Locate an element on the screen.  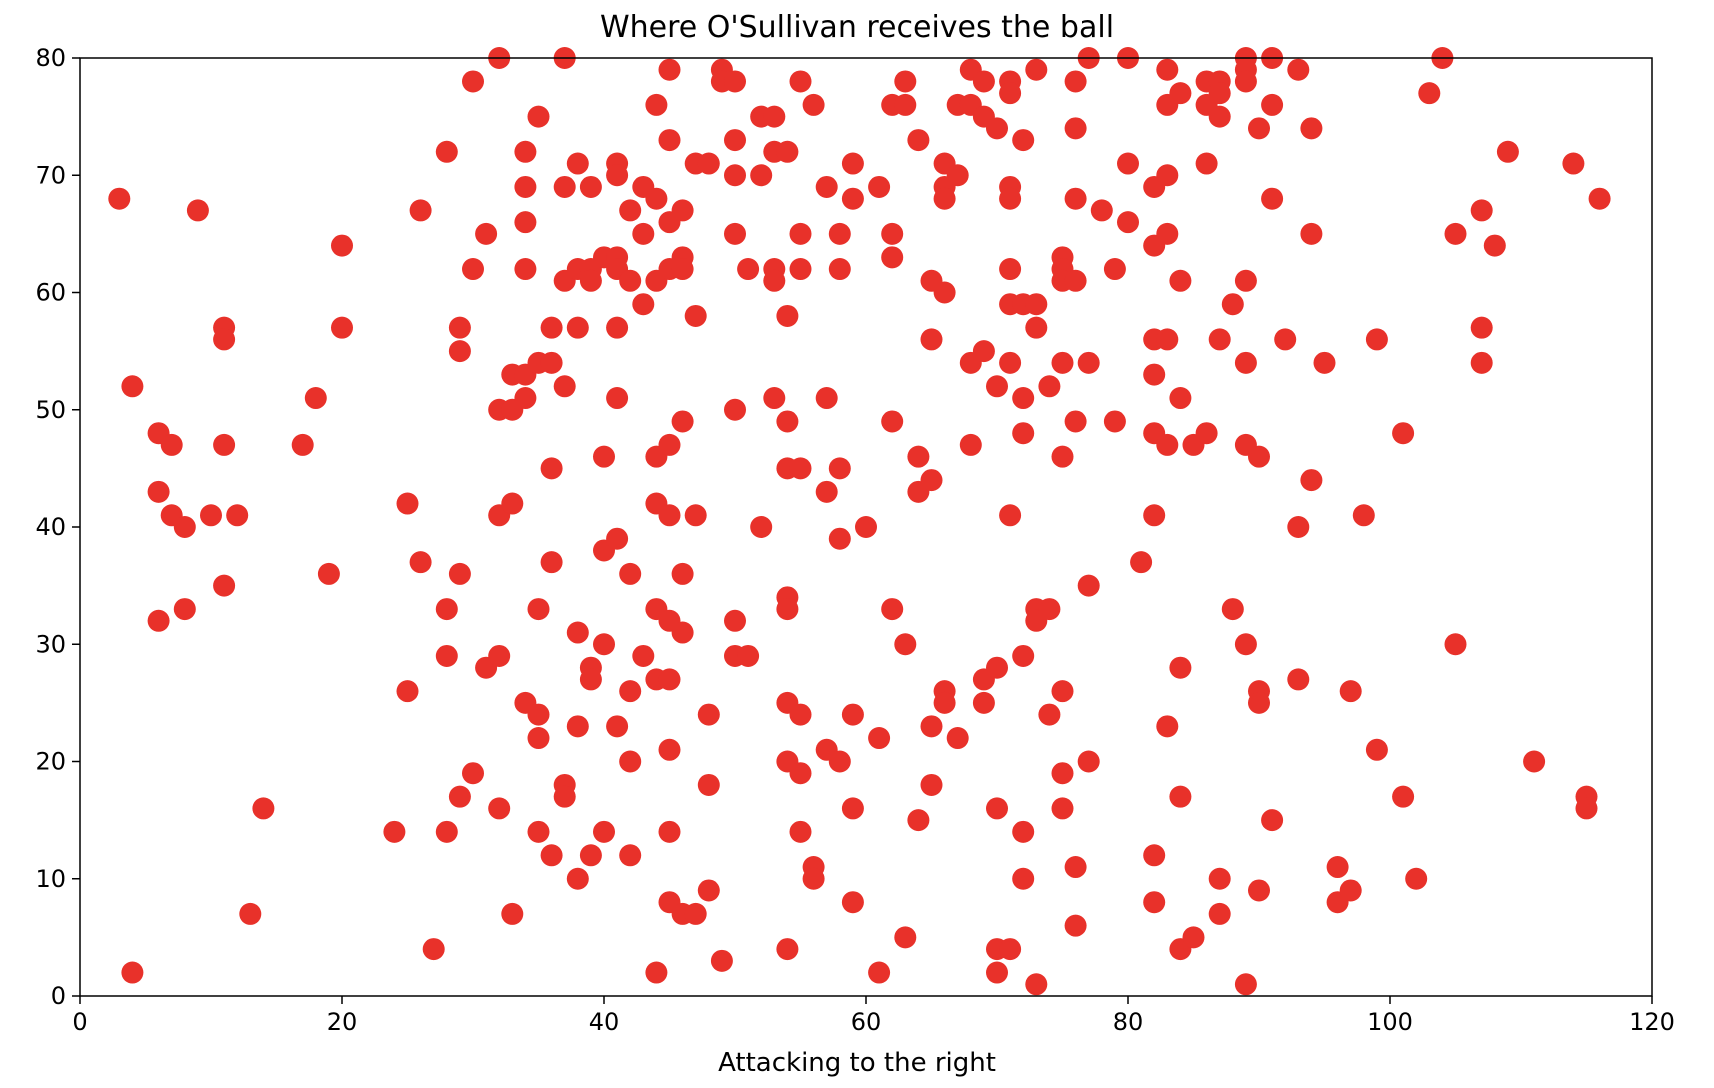
x-tick-label: 100 is located at coordinates (1390, 1022).